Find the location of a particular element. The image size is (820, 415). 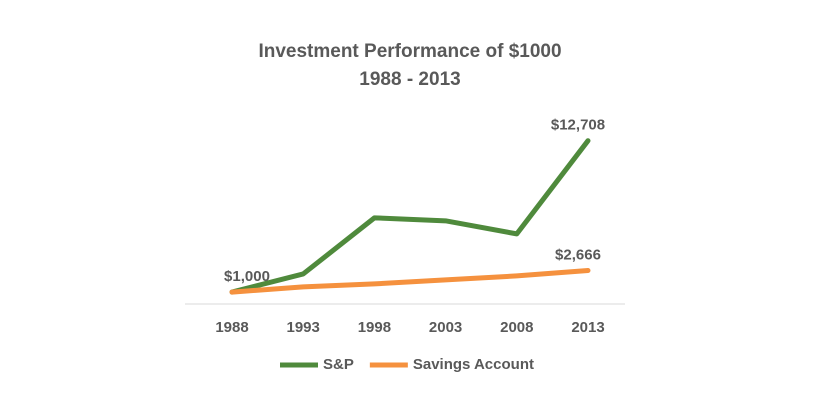

x-tick-label: 1993 is located at coordinates (303, 327).